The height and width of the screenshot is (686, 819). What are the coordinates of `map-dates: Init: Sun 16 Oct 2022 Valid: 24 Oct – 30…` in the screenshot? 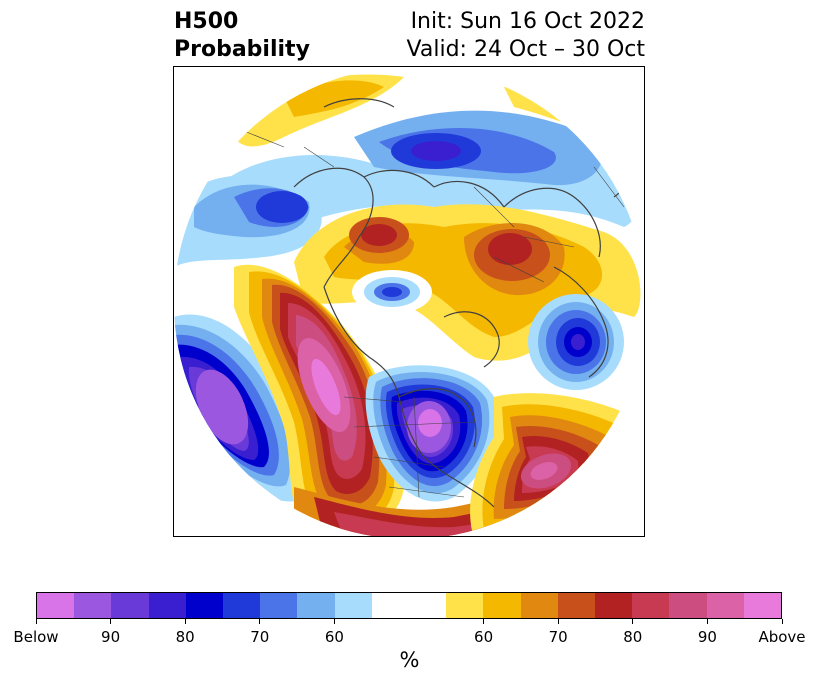 It's located at (526, 36).